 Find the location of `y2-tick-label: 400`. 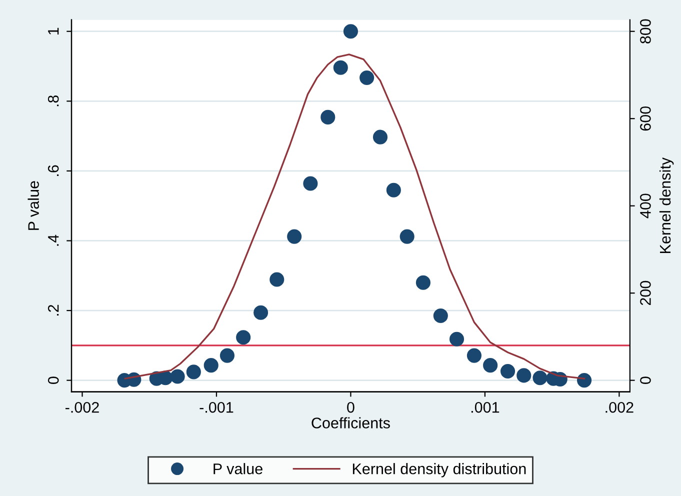

y2-tick-label: 400 is located at coordinates (645, 206).